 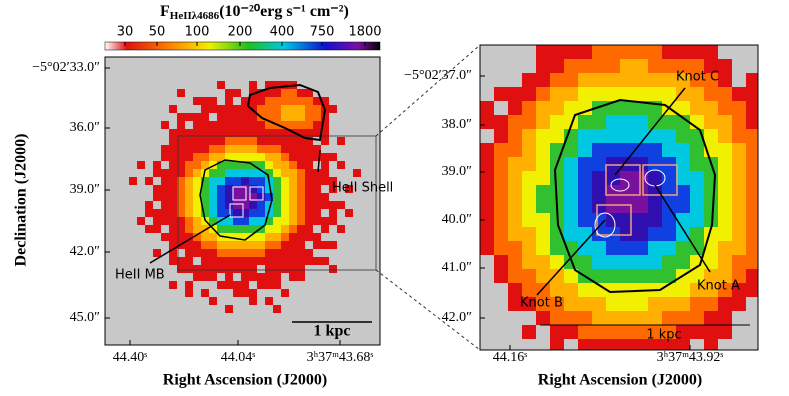 I want to click on mb-contour, so click(x=236, y=200).